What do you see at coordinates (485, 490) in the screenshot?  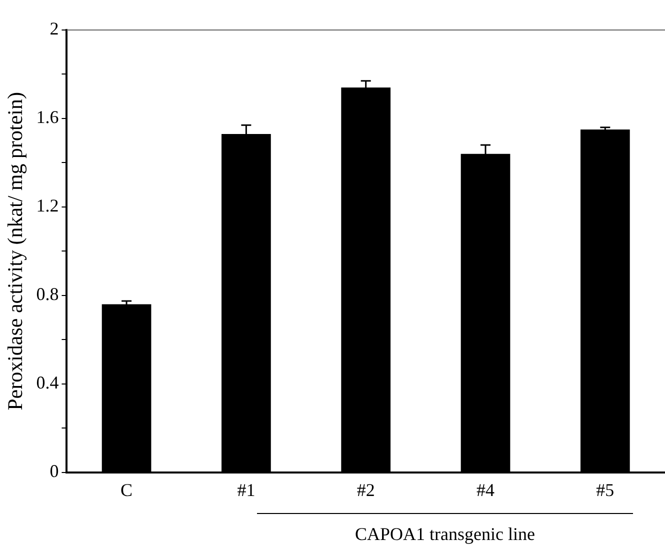 I see `x-tick-label: #4` at bounding box center [485, 490].